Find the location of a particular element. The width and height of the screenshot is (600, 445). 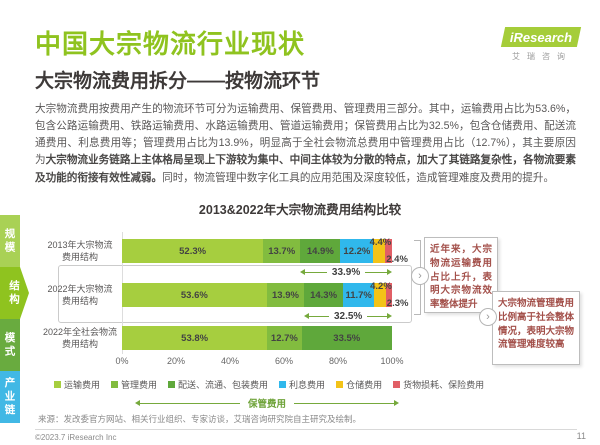

legend-item-4: 仓储费用 is located at coordinates (359, 384).